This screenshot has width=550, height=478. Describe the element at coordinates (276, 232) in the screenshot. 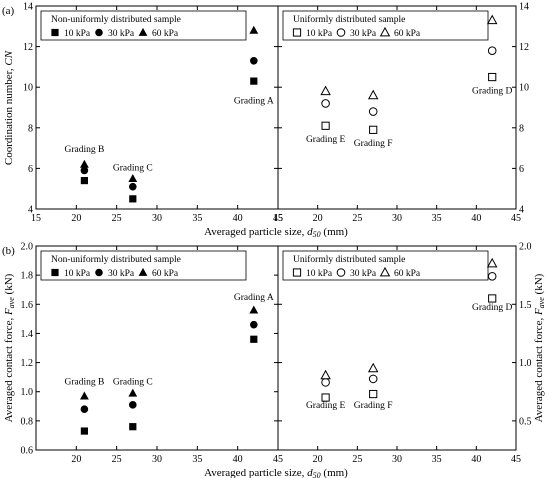

I see `x-axis-label-a: Averaged particle size, d50 (mm)` at that location.